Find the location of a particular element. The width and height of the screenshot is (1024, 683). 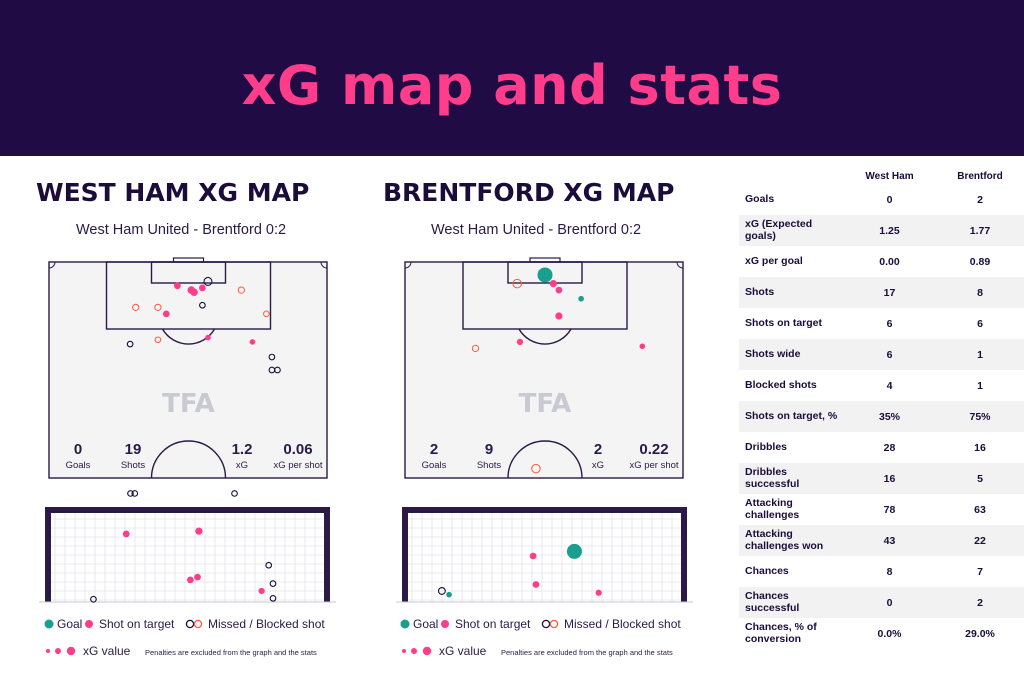

stats-row-label: Attacking challenges won is located at coordinates (791, 540).